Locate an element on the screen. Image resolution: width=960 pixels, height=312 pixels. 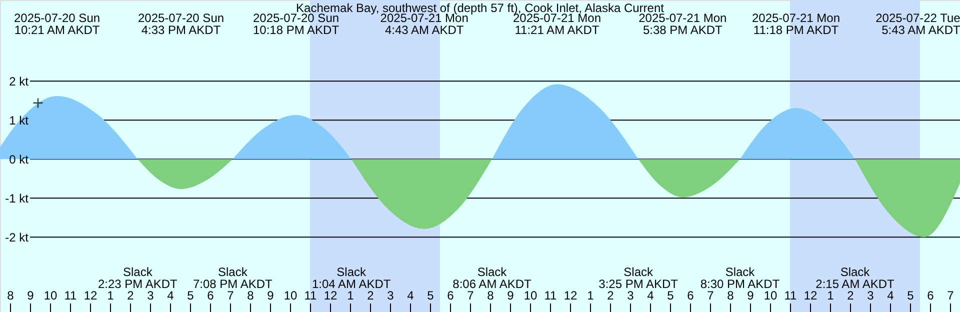
annotation: Slack 8:06 AM AKDT is located at coordinates (492, 278).